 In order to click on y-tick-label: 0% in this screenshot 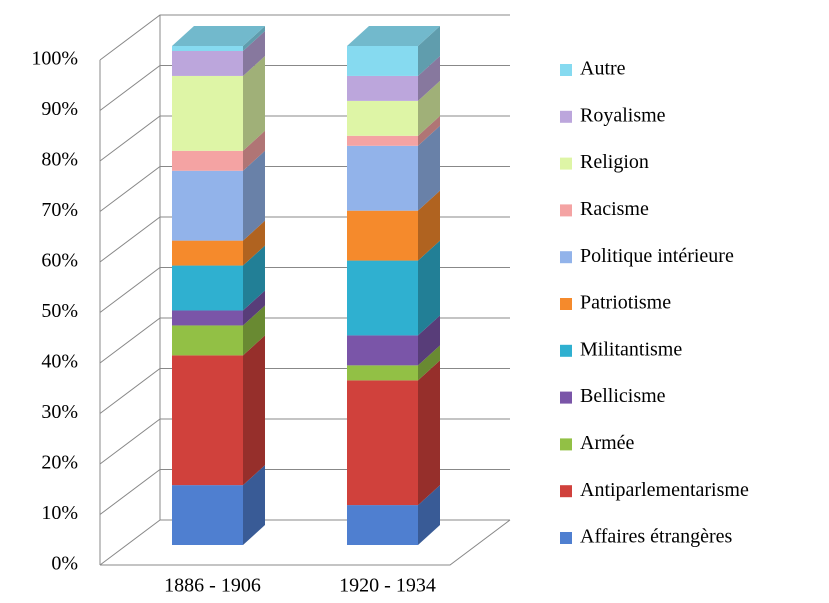, I will do `click(64, 564)`.